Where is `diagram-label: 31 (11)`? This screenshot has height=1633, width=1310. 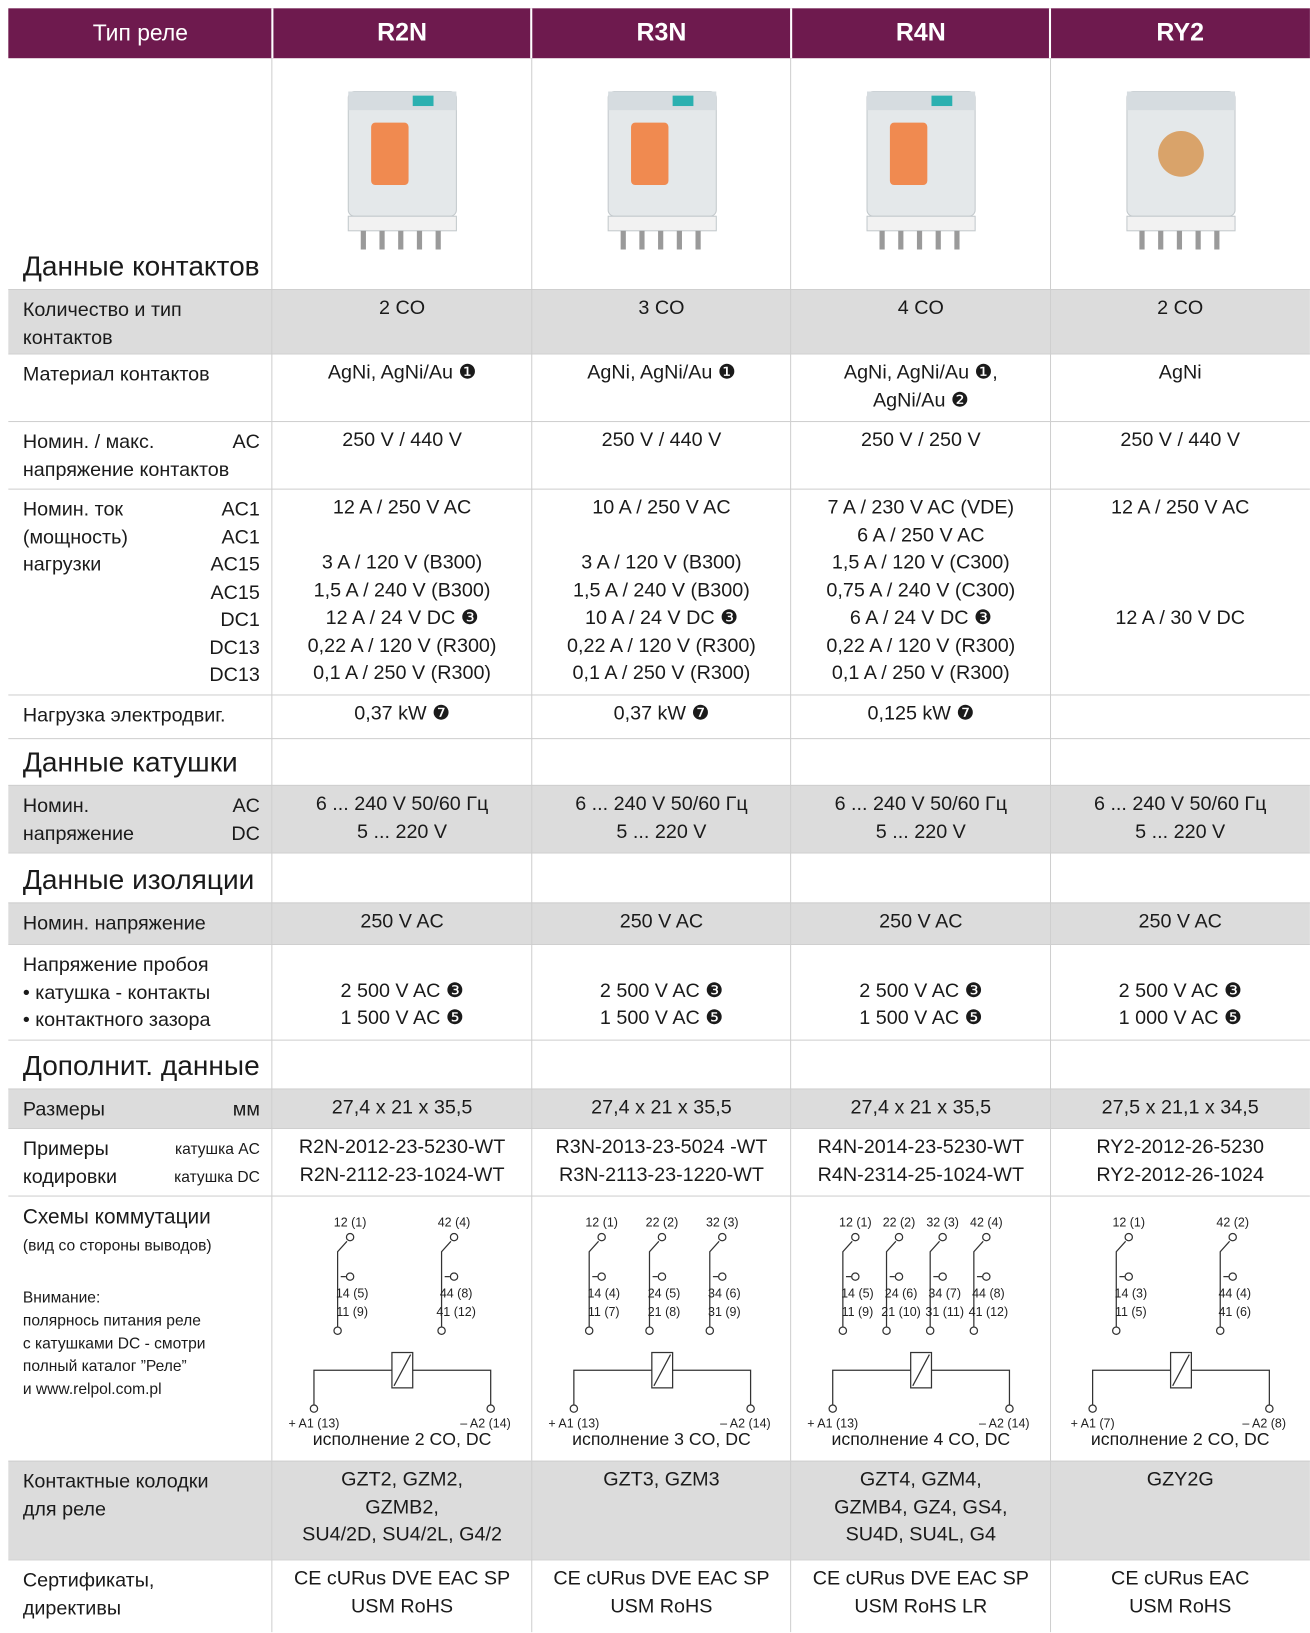
diagram-label: 31 (11) is located at coordinates (944, 1312).